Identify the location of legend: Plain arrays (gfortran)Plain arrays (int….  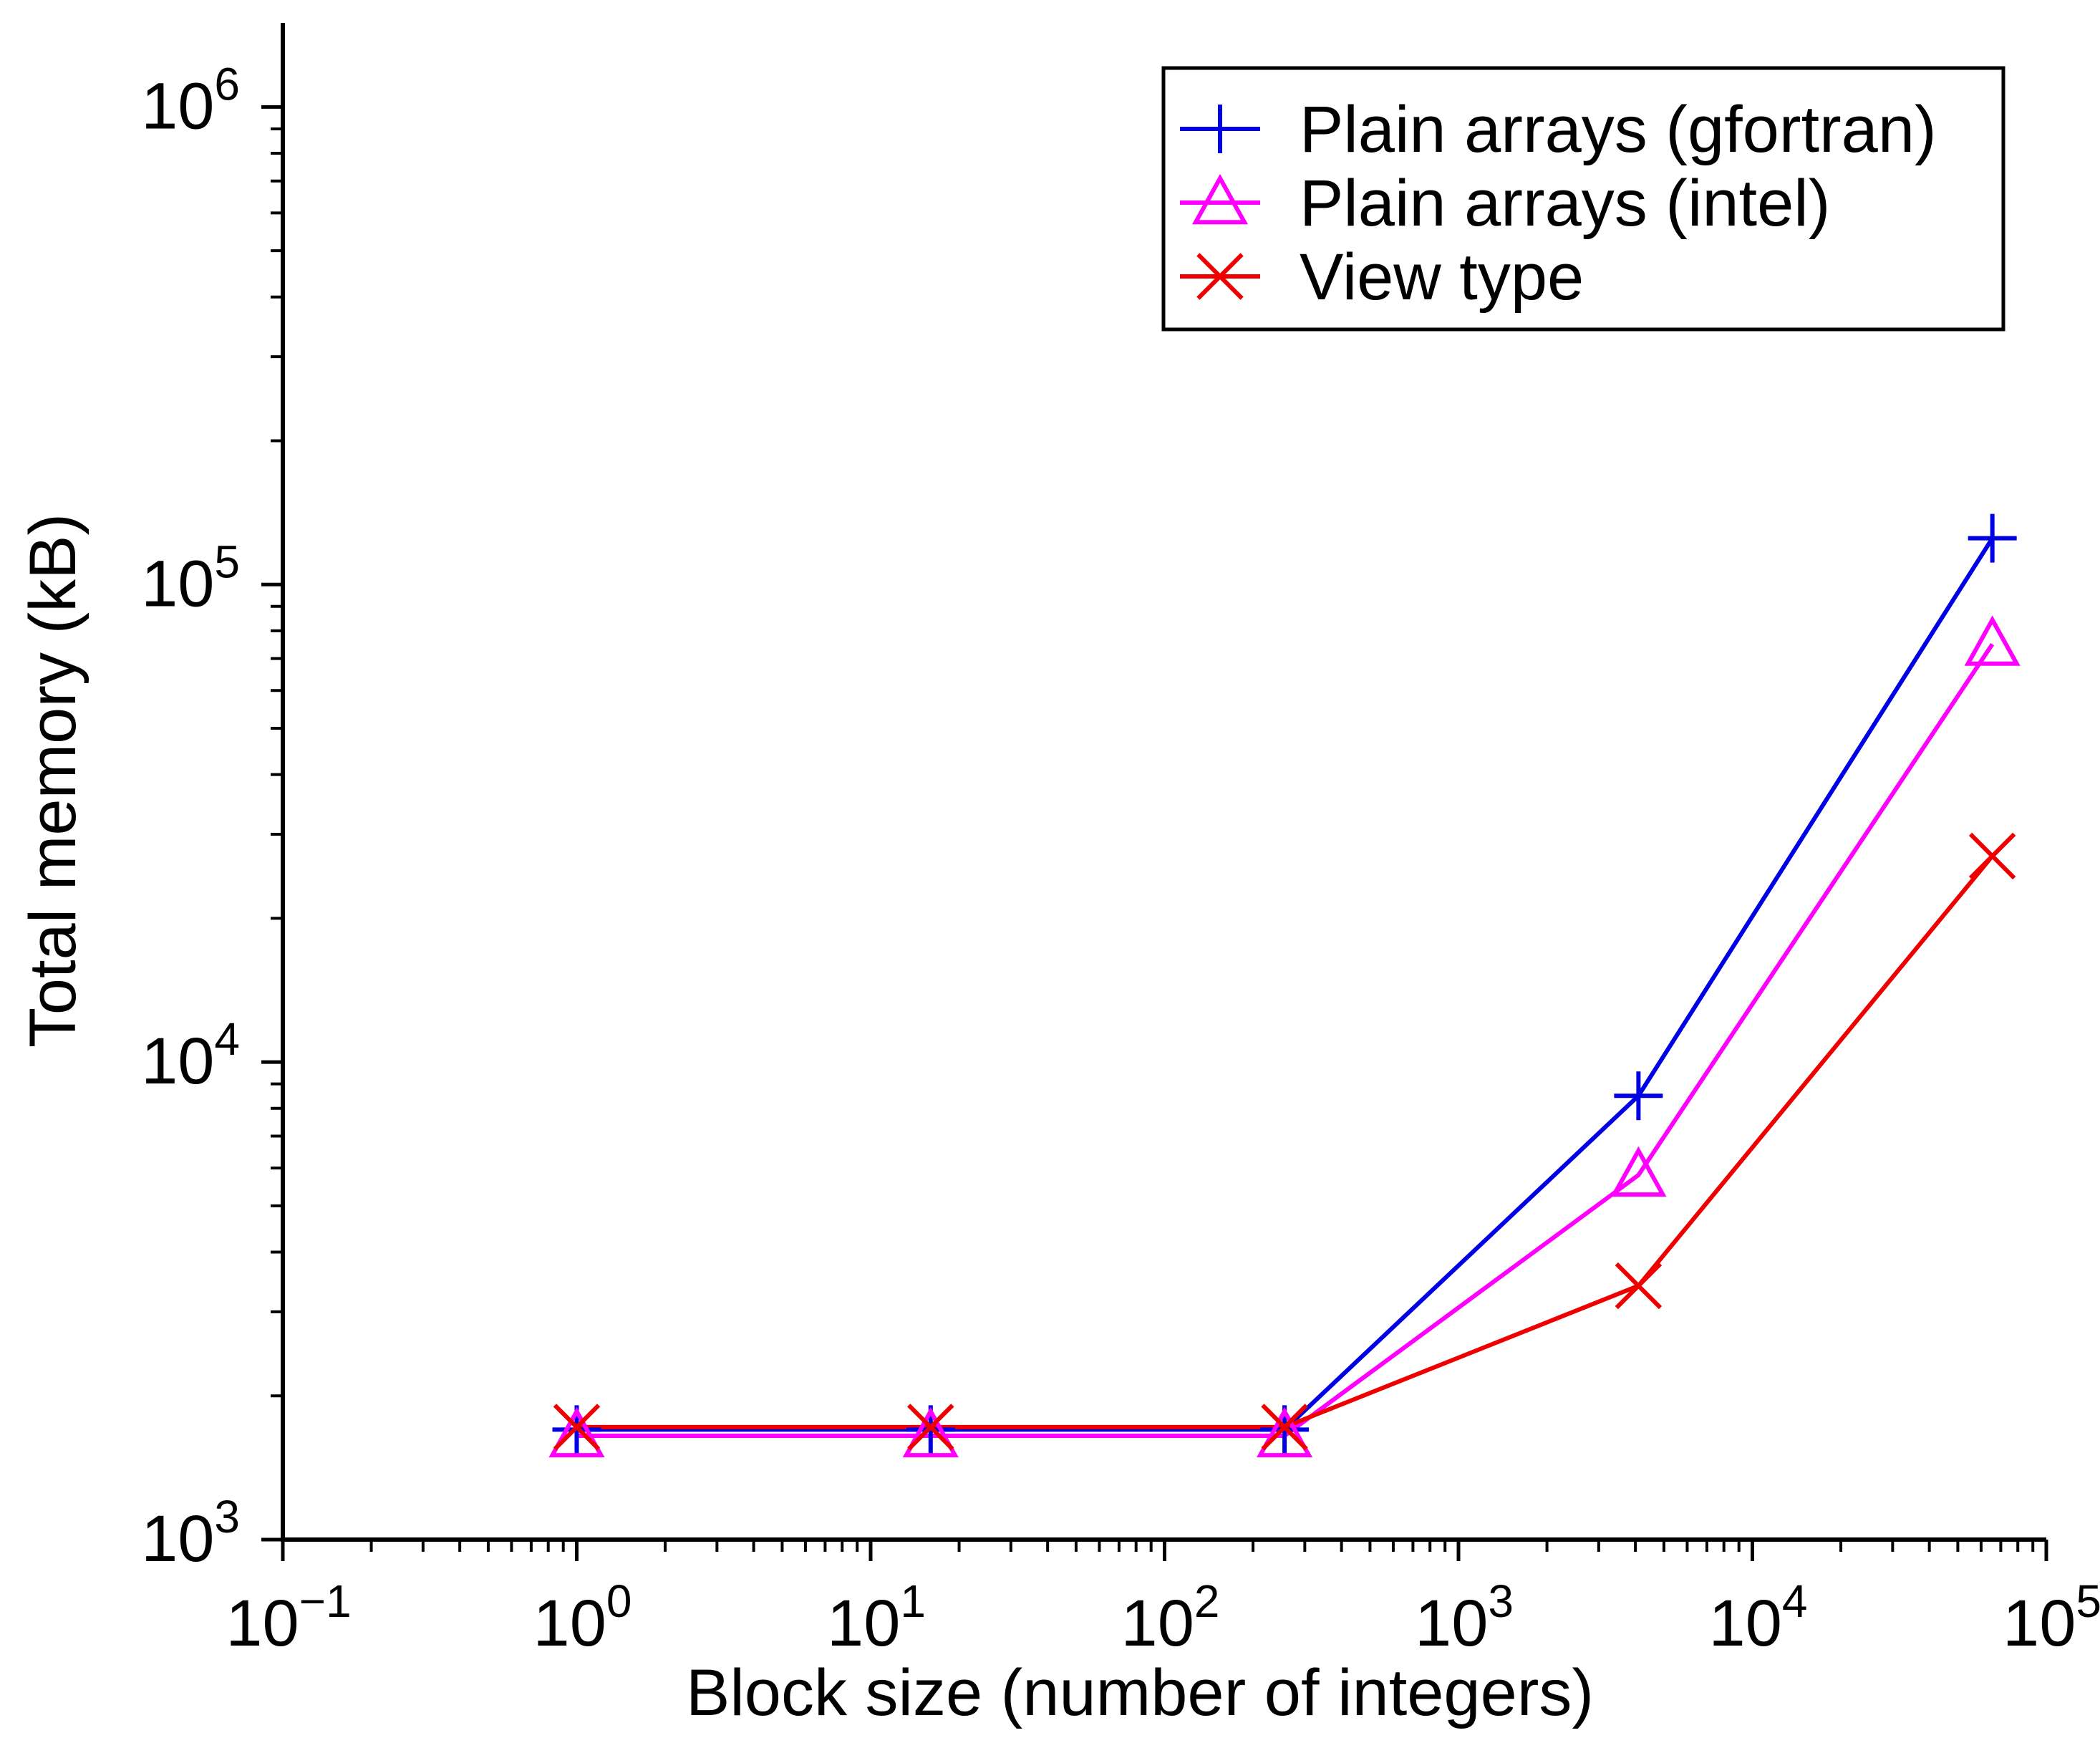
(1583, 199).